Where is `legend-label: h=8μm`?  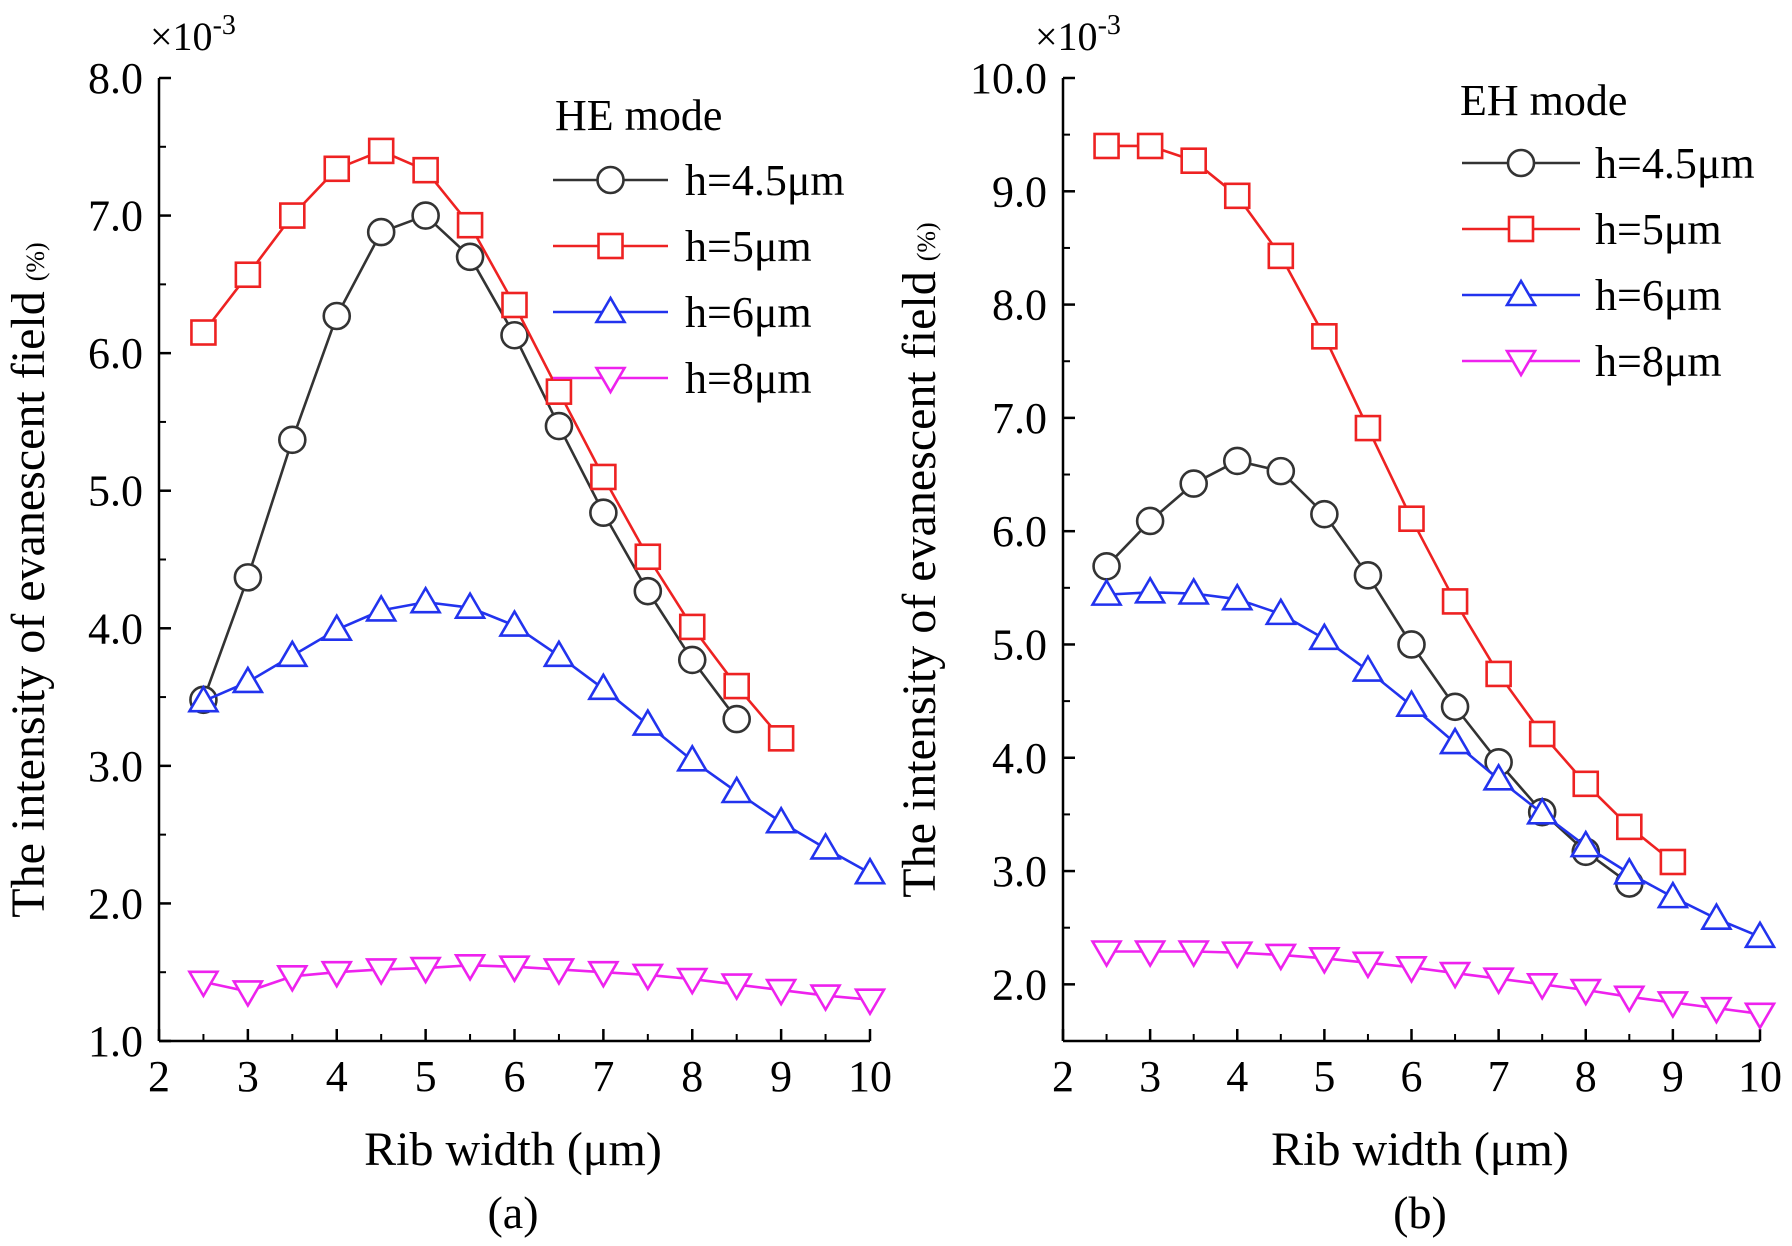 legend-label: h=8μm is located at coordinates (748, 378).